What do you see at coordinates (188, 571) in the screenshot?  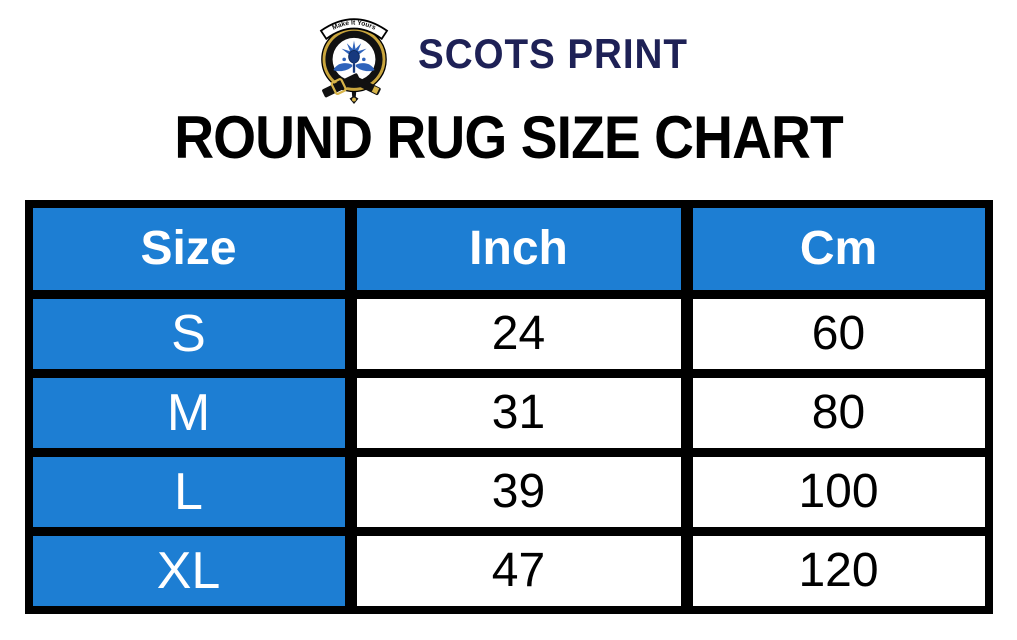 I see `size-cell-row-4: XL` at bounding box center [188, 571].